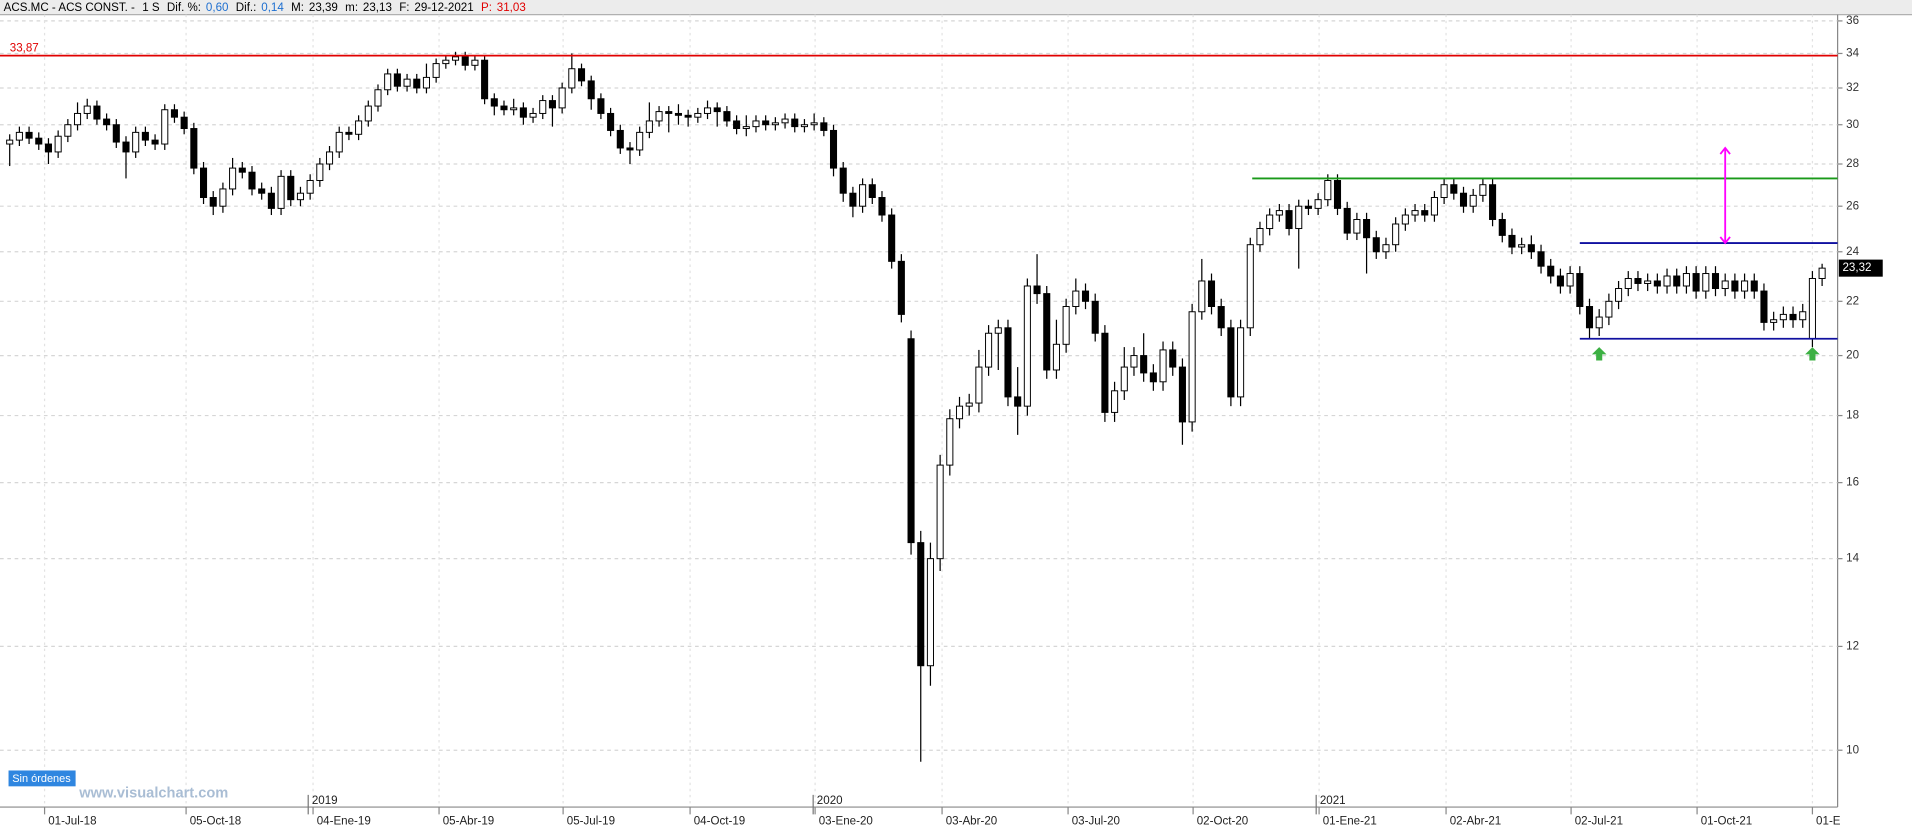 The height and width of the screenshot is (829, 1912). I want to click on x-tick-label: 01-E, so click(1828, 822).